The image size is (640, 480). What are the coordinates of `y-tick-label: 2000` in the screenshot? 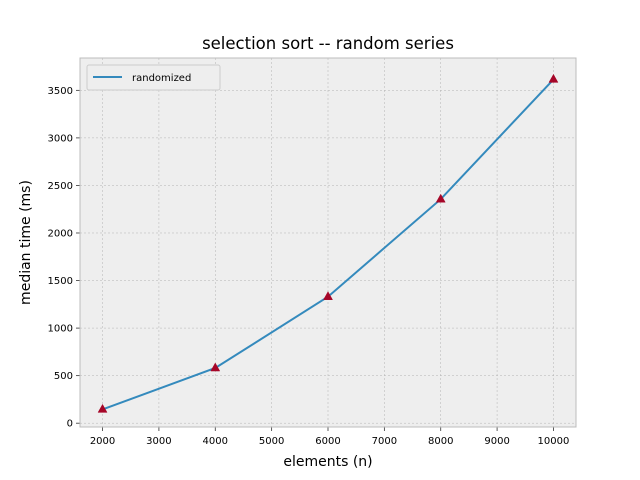 It's located at (60, 233).